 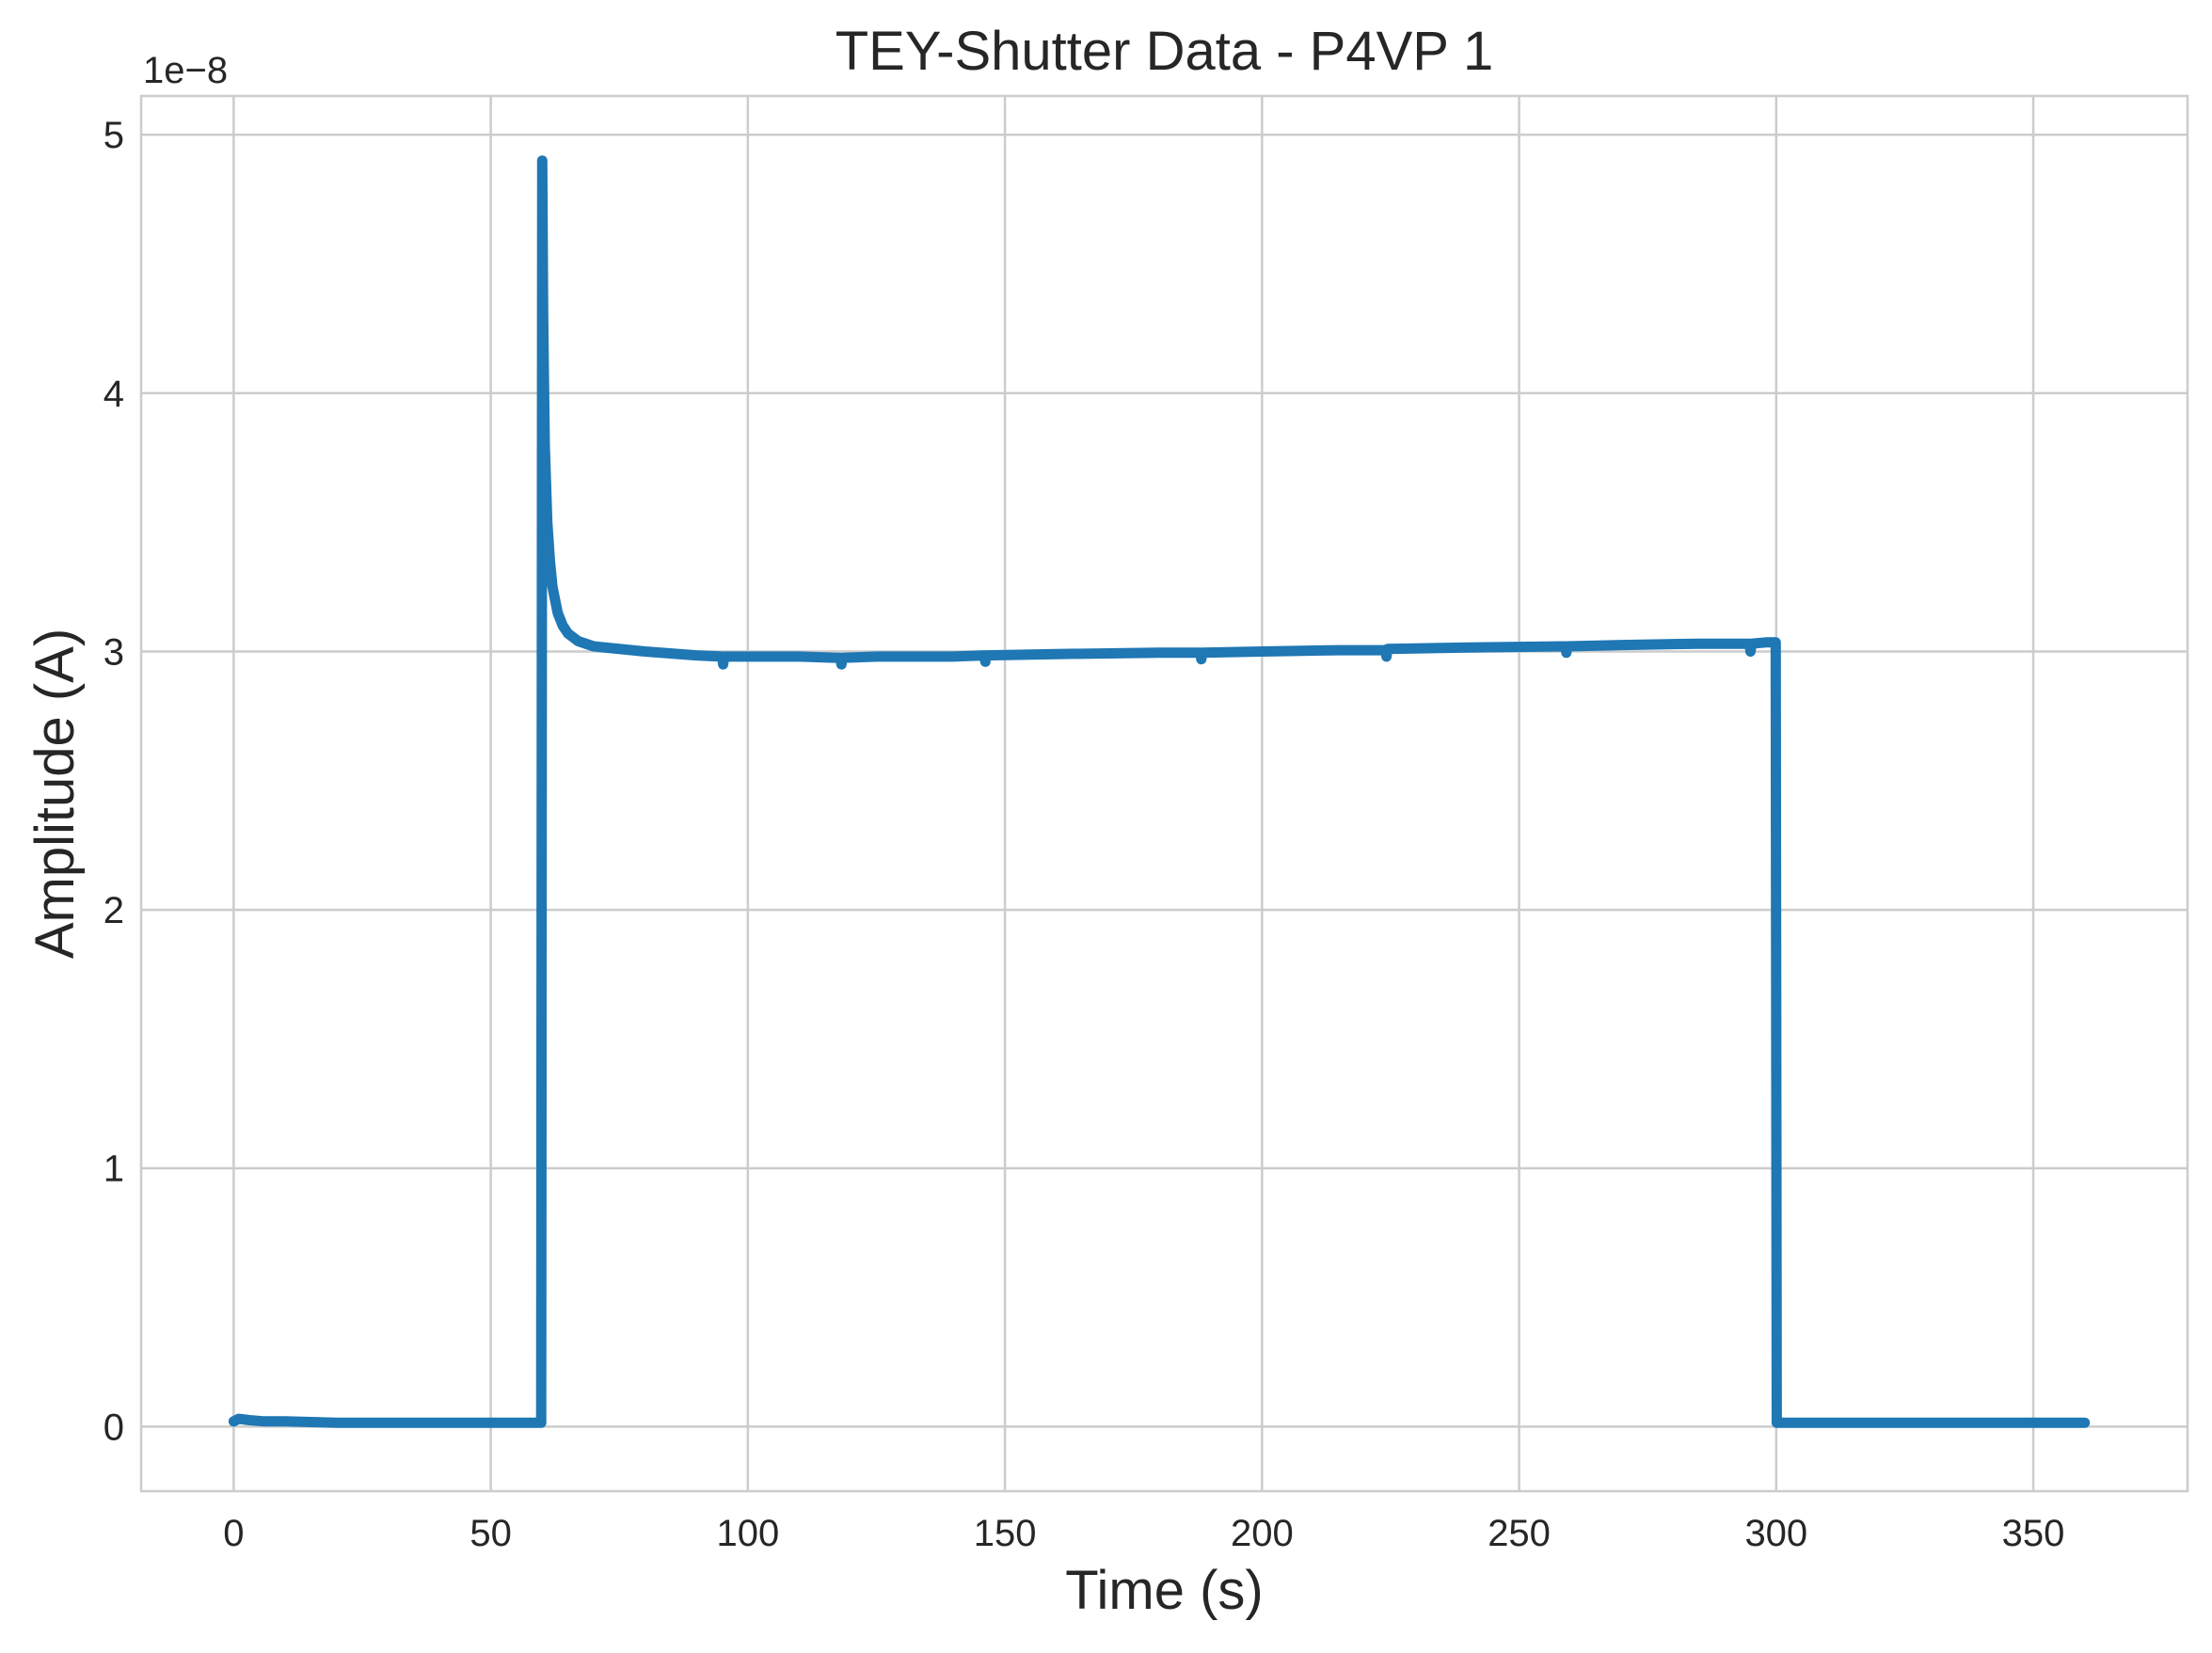 What do you see at coordinates (55, 793) in the screenshot?
I see `y-axis-label: Amplitude (A)` at bounding box center [55, 793].